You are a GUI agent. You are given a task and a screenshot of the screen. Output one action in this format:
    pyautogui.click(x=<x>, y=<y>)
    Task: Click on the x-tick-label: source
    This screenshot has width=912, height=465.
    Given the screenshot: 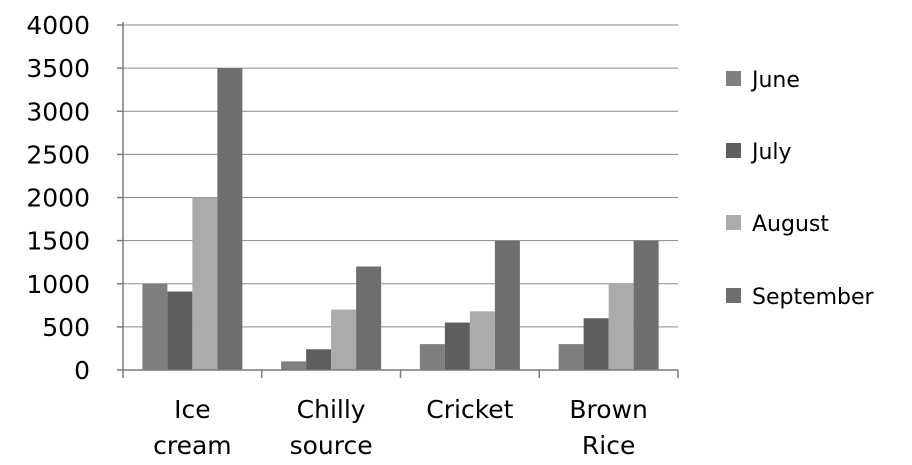 What is the action you would take?
    pyautogui.click(x=331, y=445)
    